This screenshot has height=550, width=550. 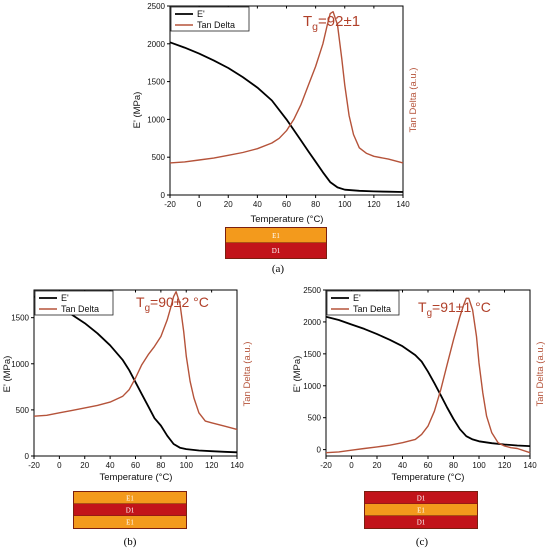 What do you see at coordinates (422, 542) in the screenshot?
I see `panel-caption: (c)` at bounding box center [422, 542].